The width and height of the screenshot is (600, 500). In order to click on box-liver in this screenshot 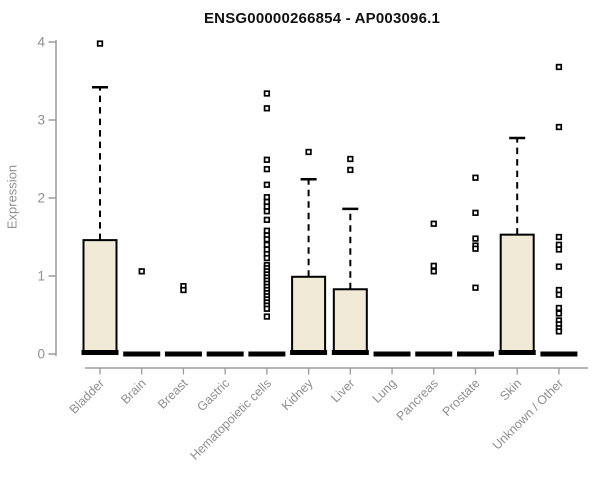, I will do `click(350, 322)`.